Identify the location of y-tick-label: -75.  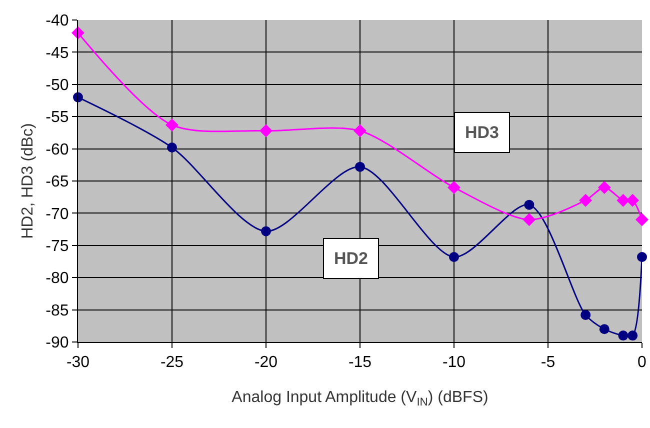
(57, 246).